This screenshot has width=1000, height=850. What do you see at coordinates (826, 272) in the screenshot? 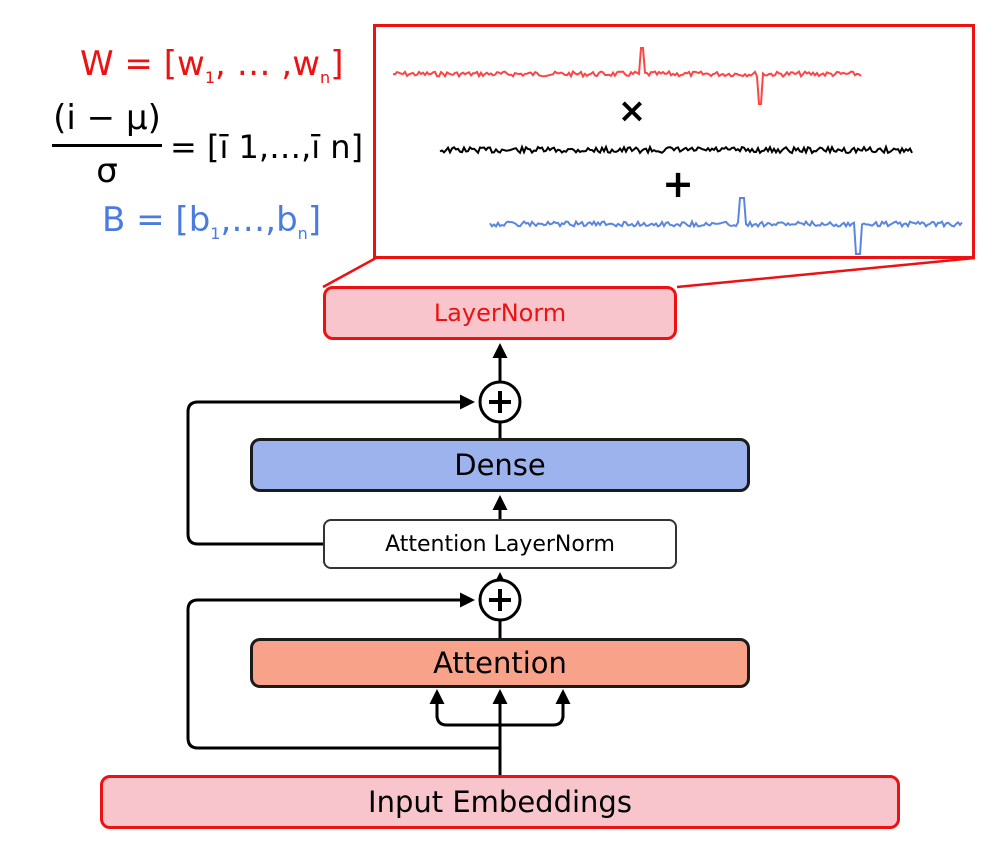
I see `zoom-connector-right` at bounding box center [826, 272].